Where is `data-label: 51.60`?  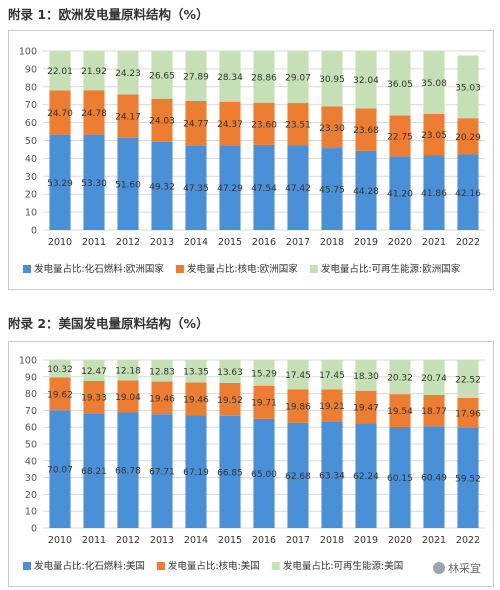 data-label: 51.60 is located at coordinates (128, 185).